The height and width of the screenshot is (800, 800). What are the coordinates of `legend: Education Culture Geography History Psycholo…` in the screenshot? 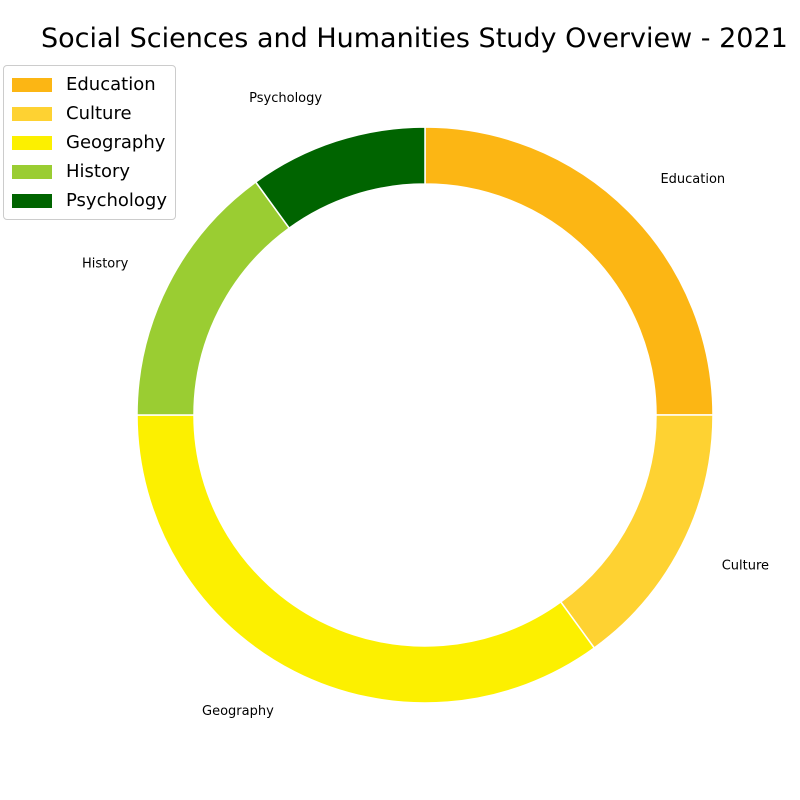 It's located at (89, 142).